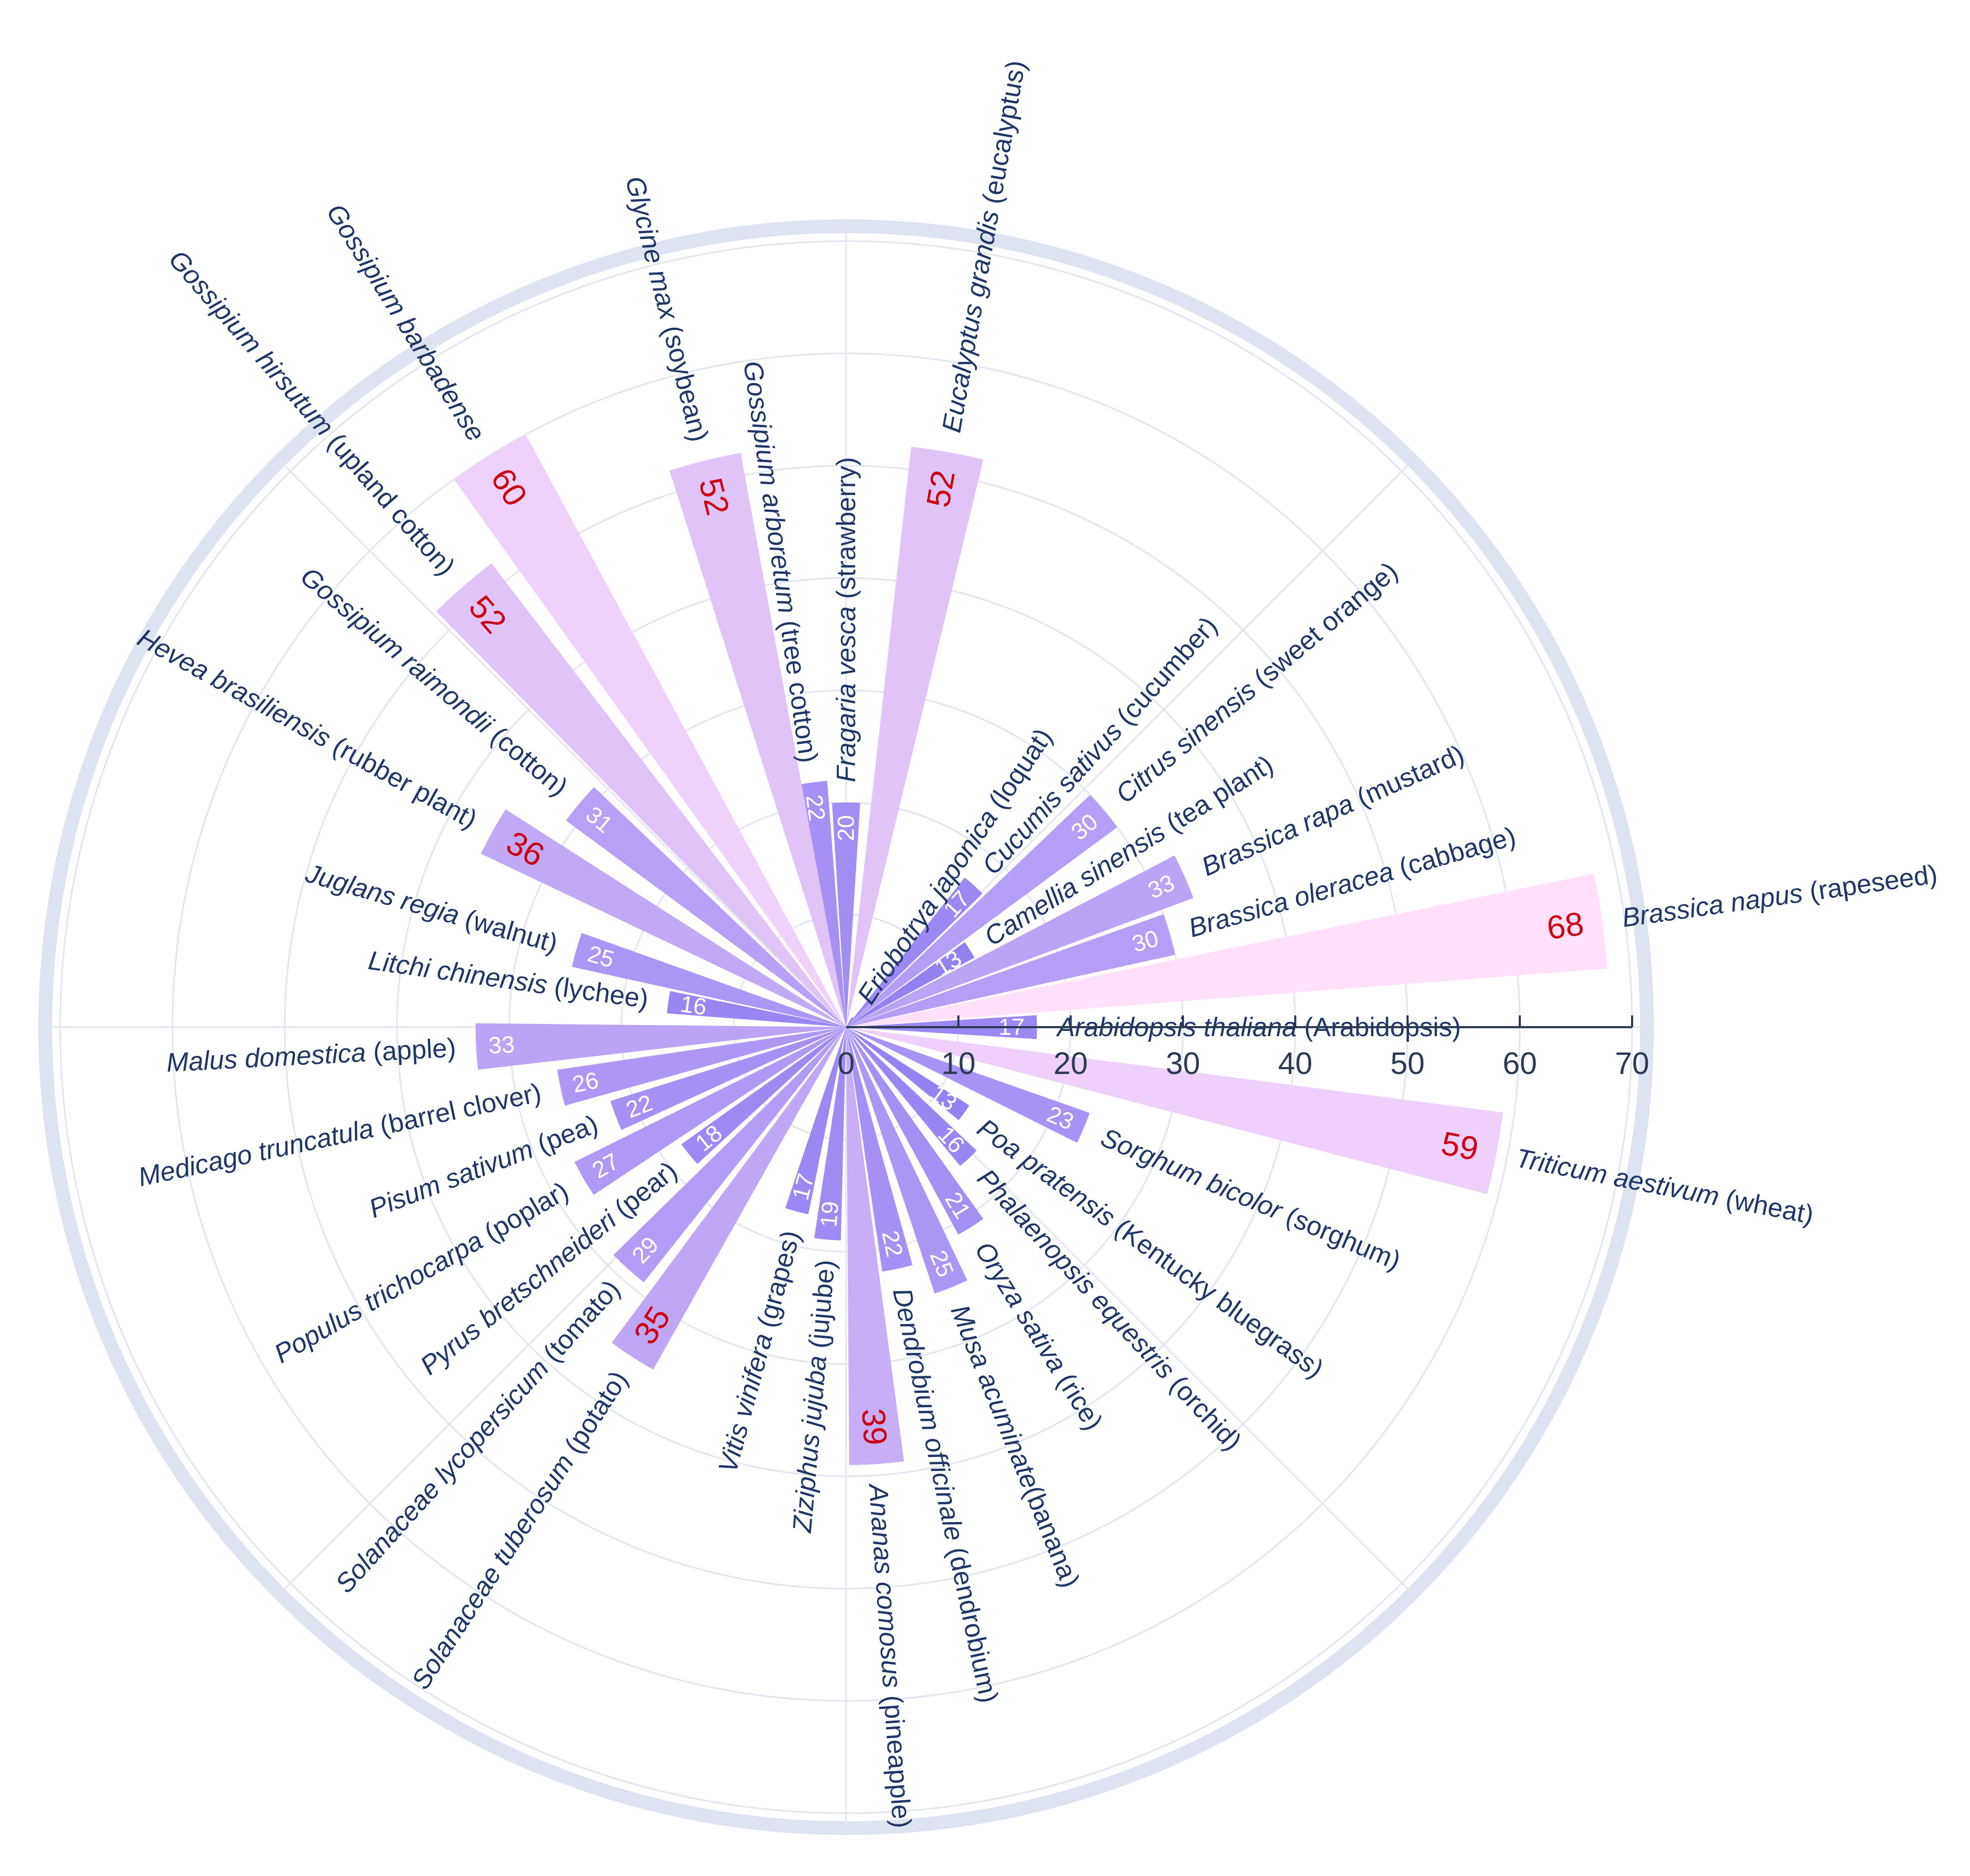 The height and width of the screenshot is (1876, 1970). Describe the element at coordinates (814, 1396) in the screenshot. I see `species-label-26: Ziziphus jujuba (jujube)` at that location.